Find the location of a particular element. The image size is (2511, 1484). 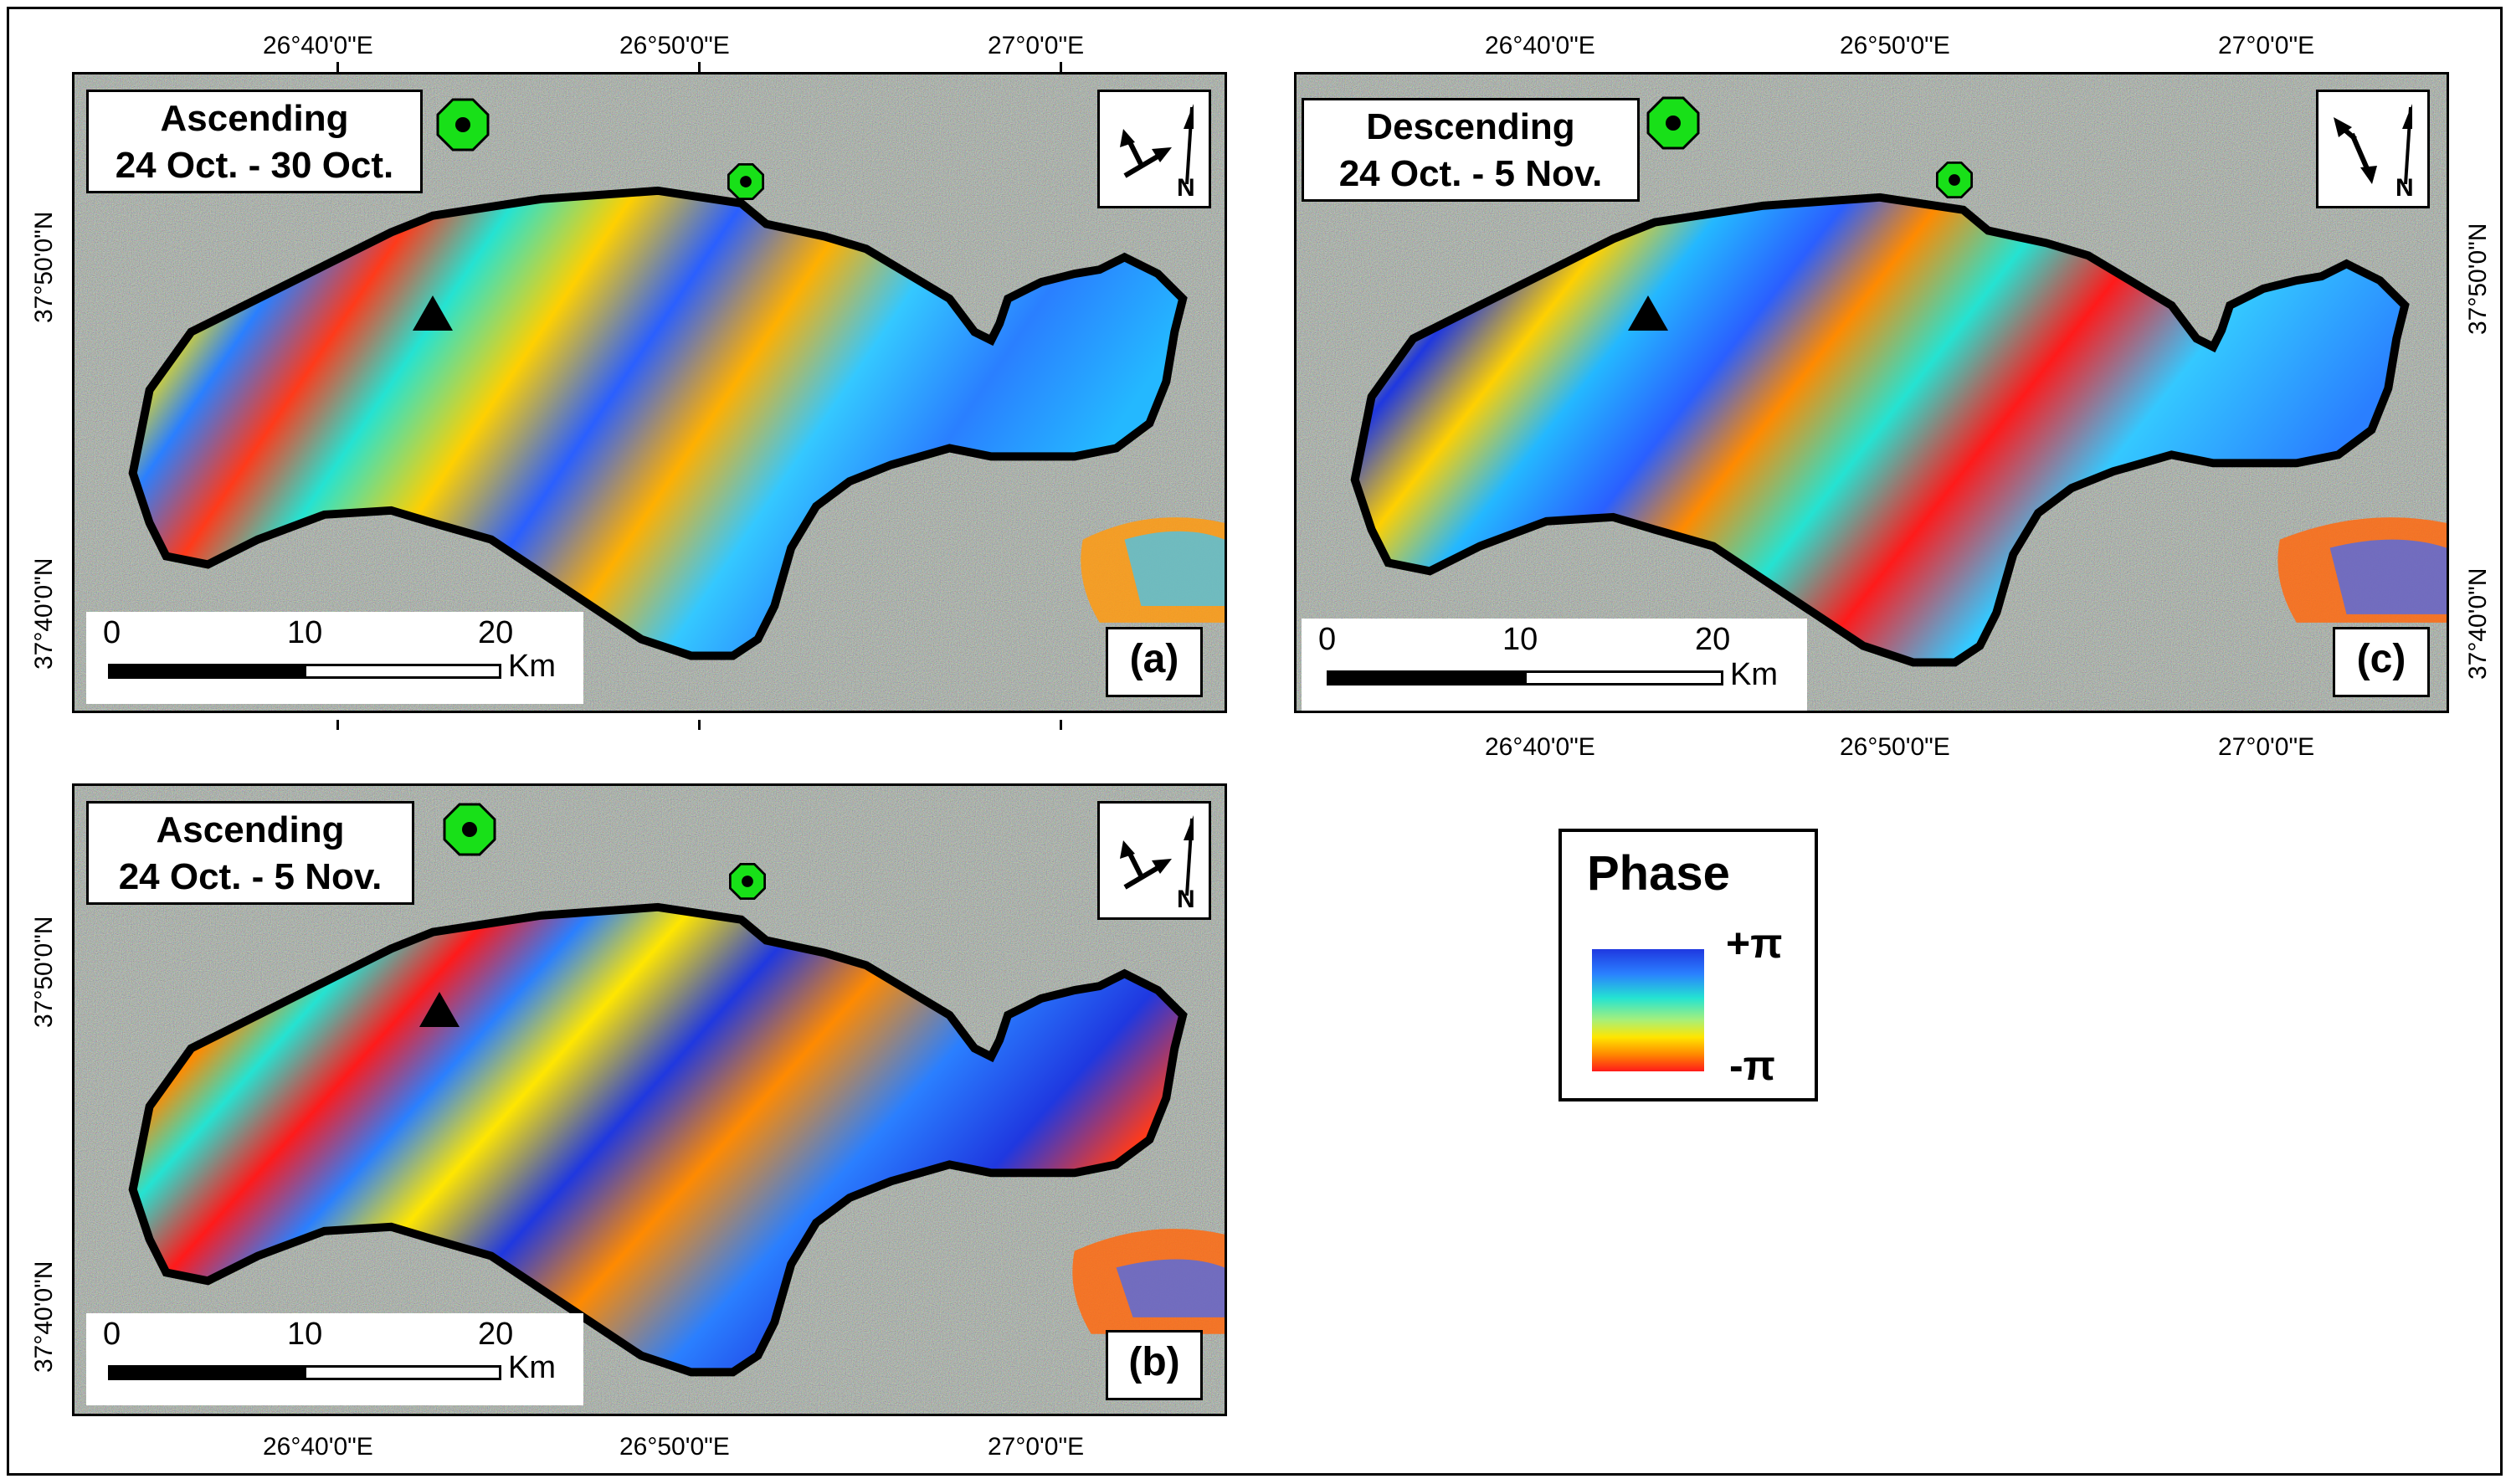

panel-label-c: (c) is located at coordinates (2381, 662).